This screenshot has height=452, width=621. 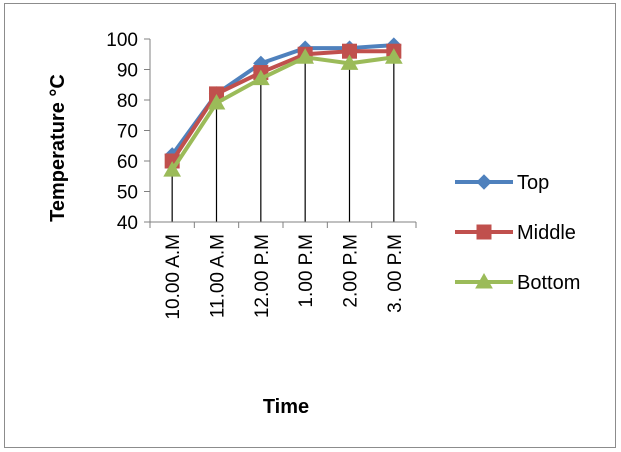 I want to click on series-group, so click(x=283, y=107).